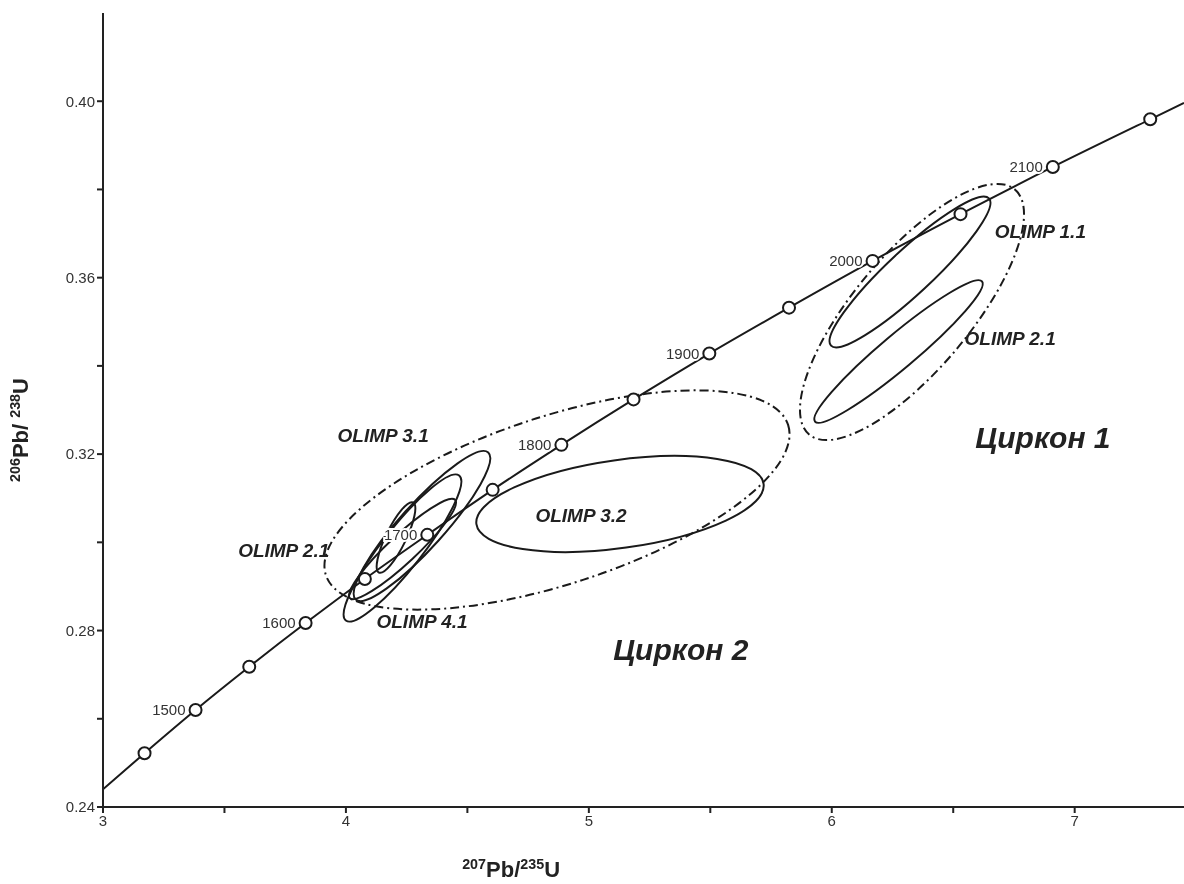 This screenshot has width=1184, height=884. What do you see at coordinates (80, 277) in the screenshot?
I see `y-tick-label: 0.36` at bounding box center [80, 277].